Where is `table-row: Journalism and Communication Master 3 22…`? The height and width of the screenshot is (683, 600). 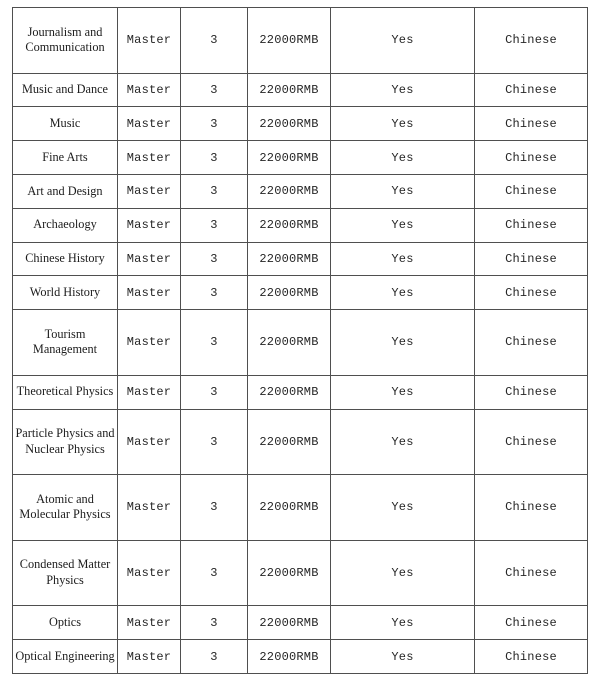 table-row: Journalism and Communication Master 3 22… is located at coordinates (300, 40).